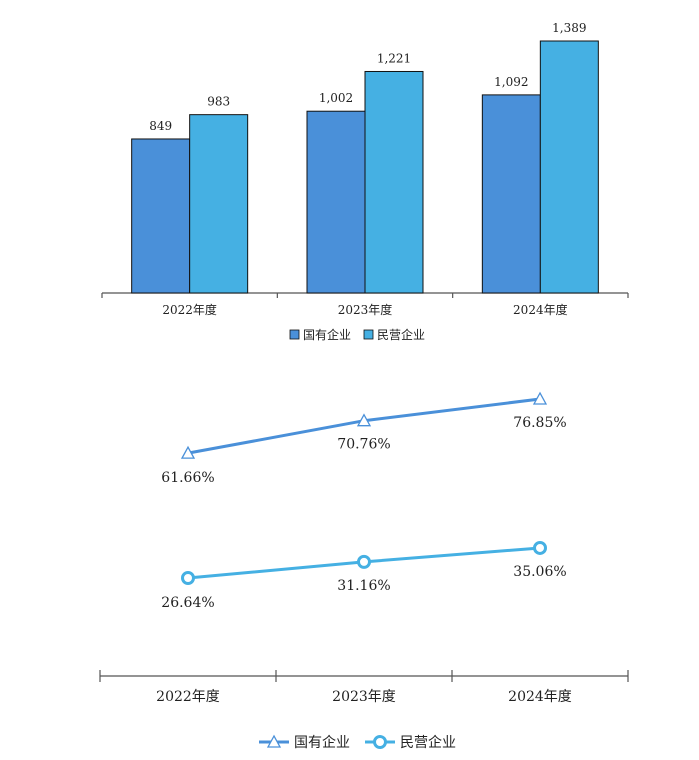 The height and width of the screenshot is (760, 699). Describe the element at coordinates (394, 58) in the screenshot. I see `bar-data-label: 1,221` at that location.